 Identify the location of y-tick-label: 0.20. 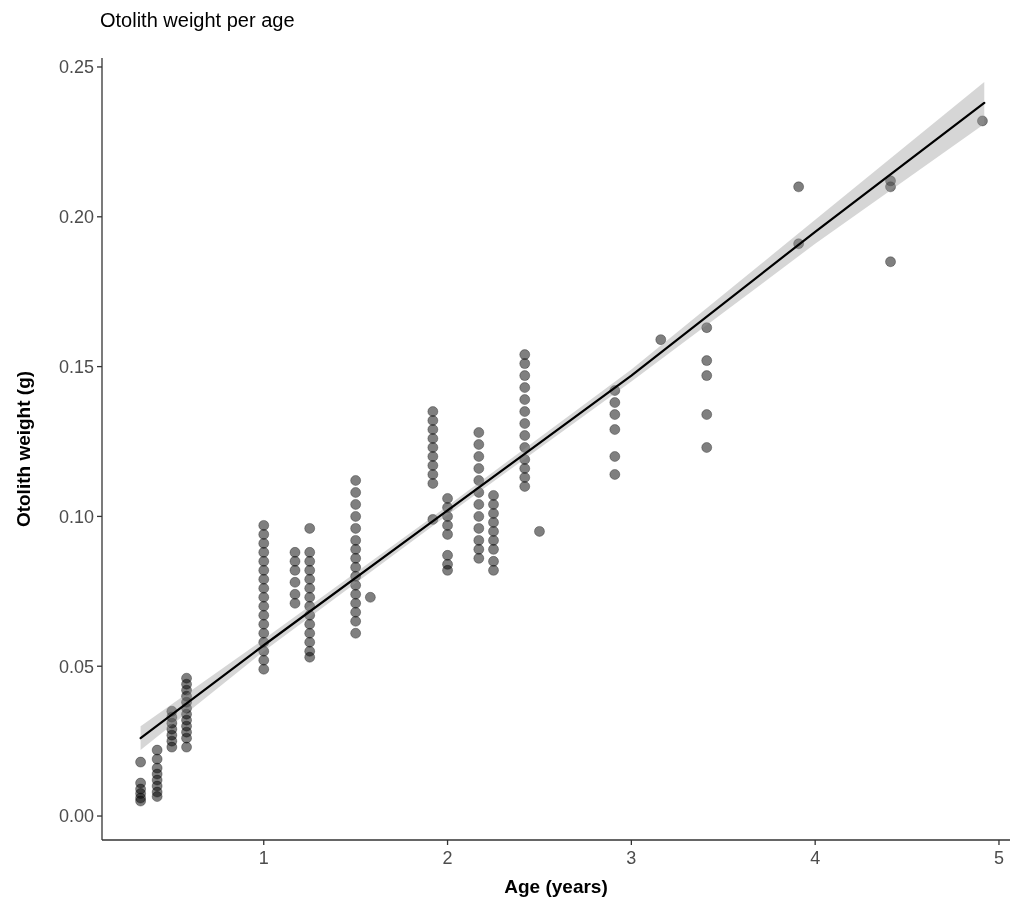
(76, 217).